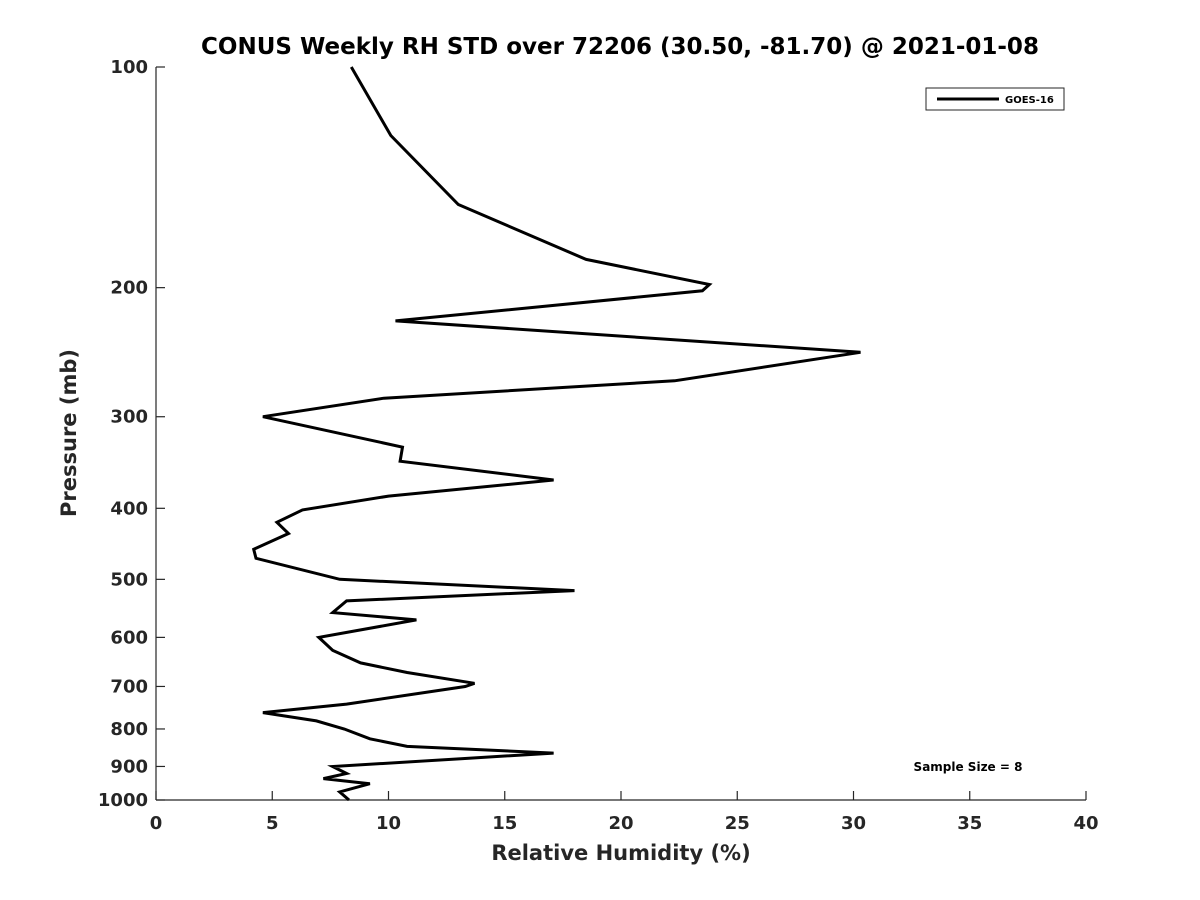 The height and width of the screenshot is (900, 1200). What do you see at coordinates (388, 823) in the screenshot?
I see `x-tick-label: 10` at bounding box center [388, 823].